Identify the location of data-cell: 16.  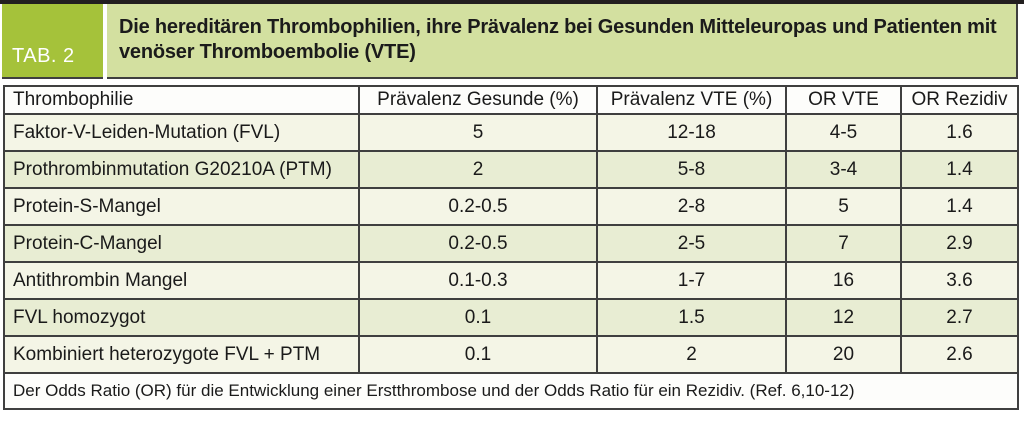
(843, 280).